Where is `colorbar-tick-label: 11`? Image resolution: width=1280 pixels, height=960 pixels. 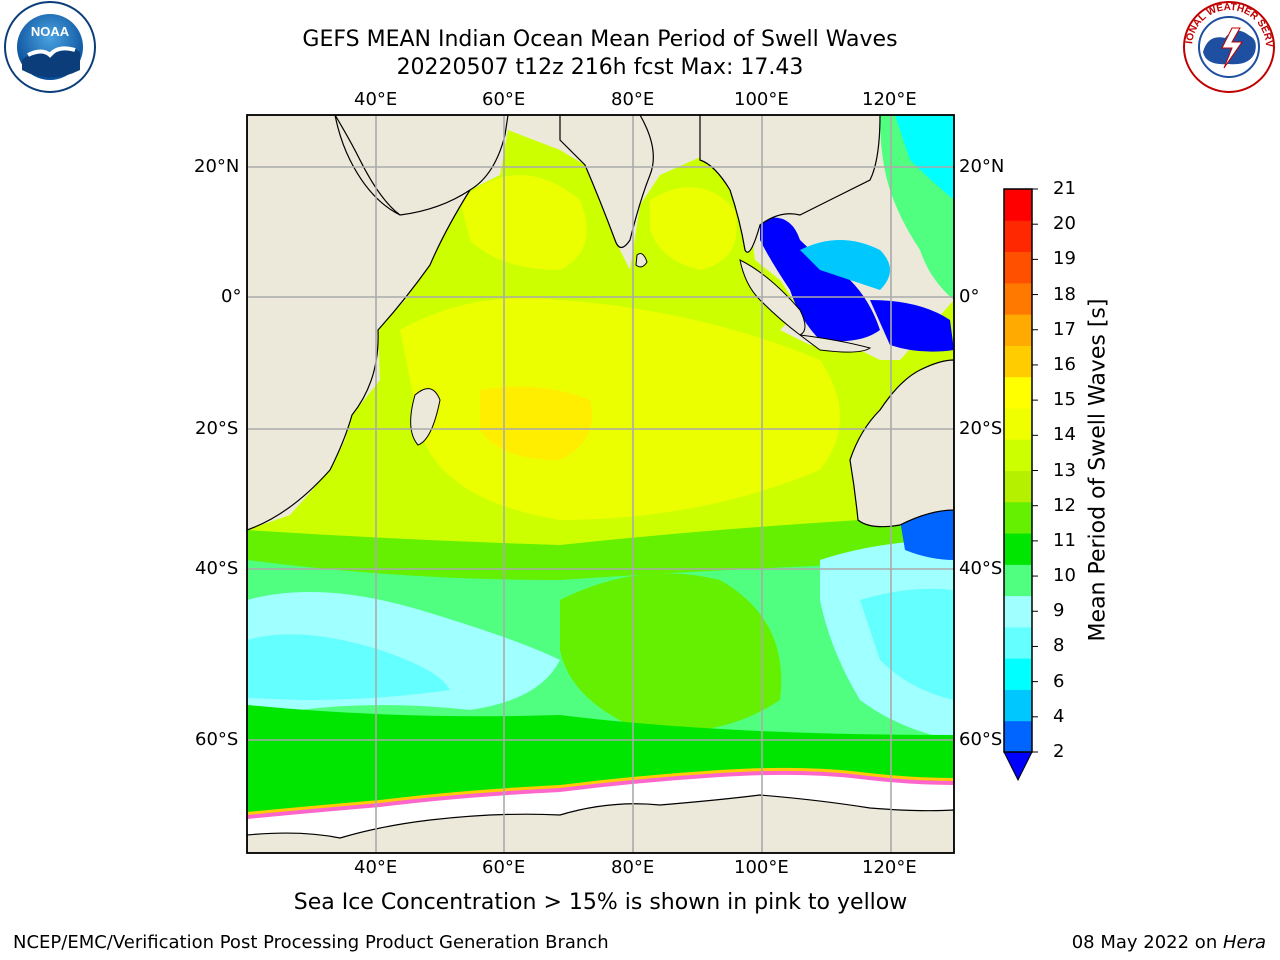
colorbar-tick-label: 11 is located at coordinates (1064, 540).